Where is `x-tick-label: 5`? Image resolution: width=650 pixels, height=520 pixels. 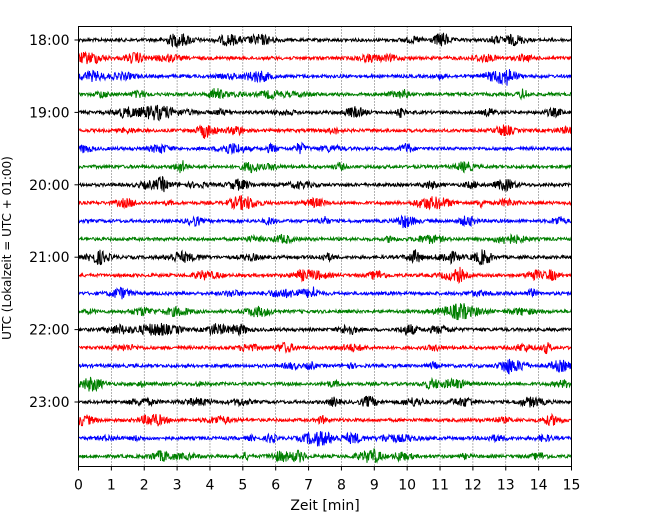
x-tick-label: 5 is located at coordinates (242, 486).